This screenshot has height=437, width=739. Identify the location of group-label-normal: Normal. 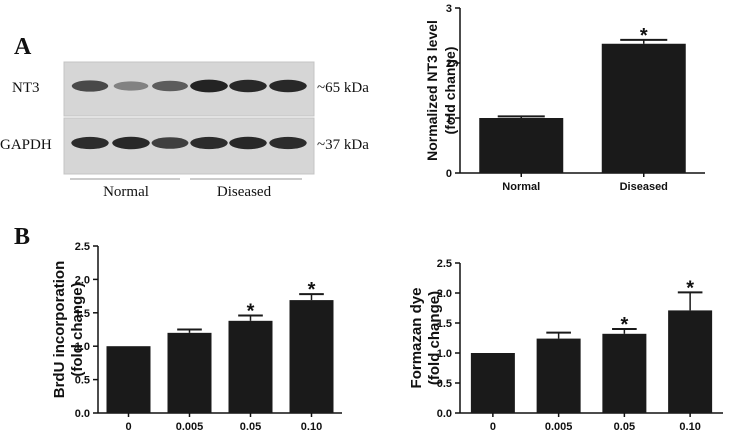
(126, 192).